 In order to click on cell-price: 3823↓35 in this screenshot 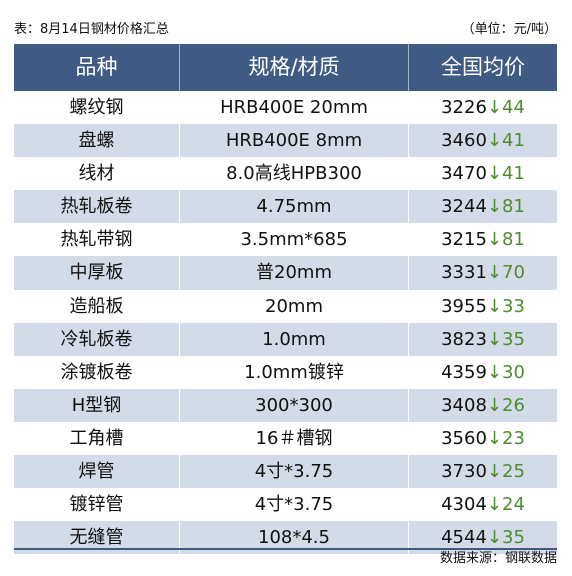, I will do `click(482, 339)`.